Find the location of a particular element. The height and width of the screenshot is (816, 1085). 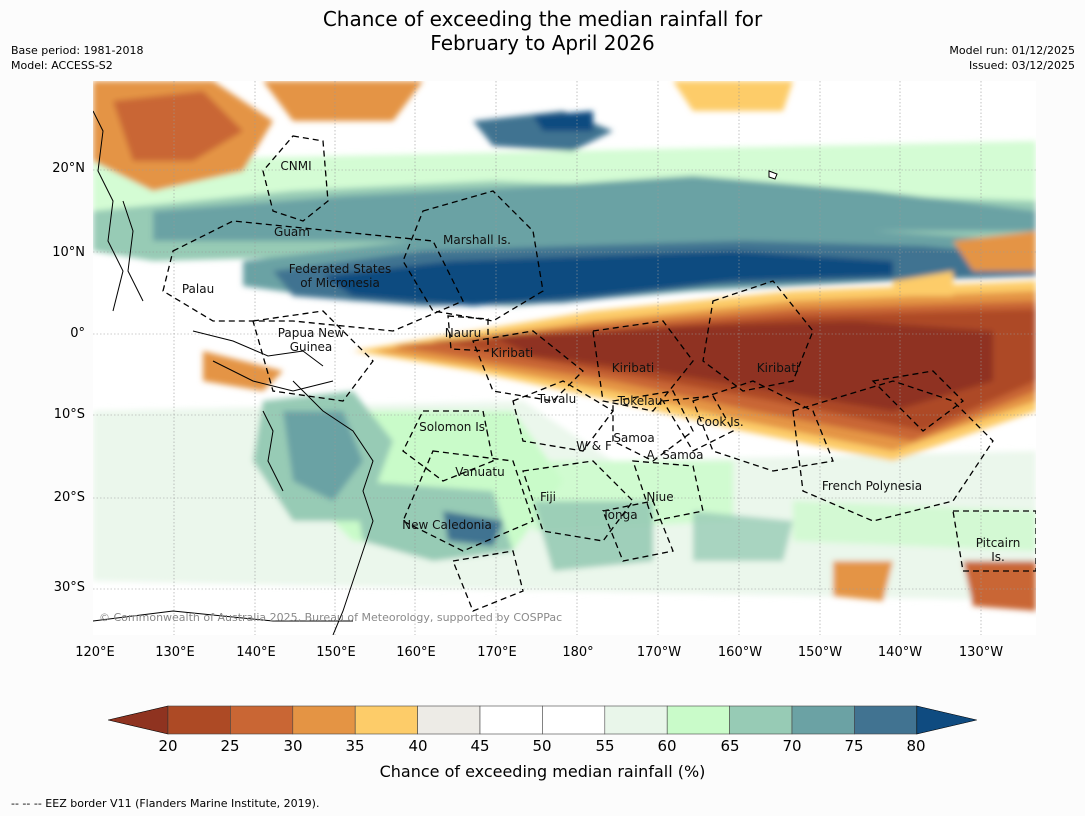

colorbar-tick-45: 45 is located at coordinates (480, 746).